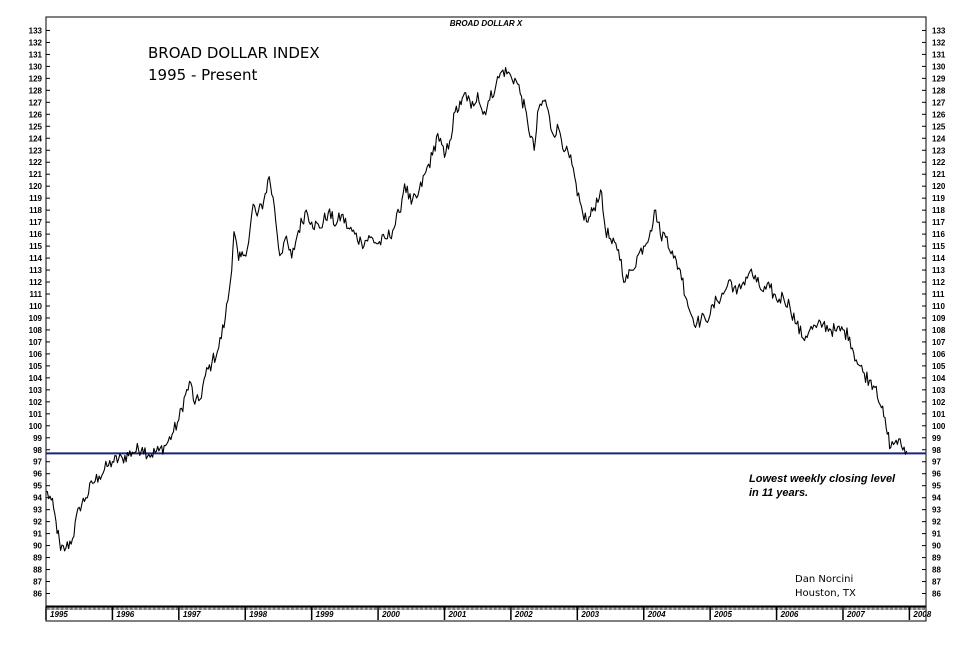 Image resolution: width=969 pixels, height=662 pixels. I want to click on x-tick-label: 2006, so click(789, 614).